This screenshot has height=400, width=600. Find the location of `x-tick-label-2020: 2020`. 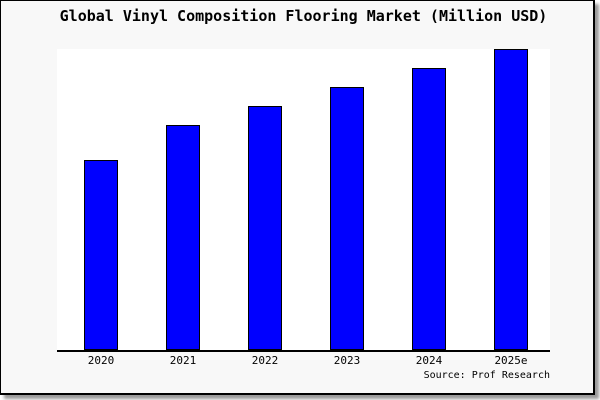

x-tick-label-2020: 2020 is located at coordinates (101, 360).